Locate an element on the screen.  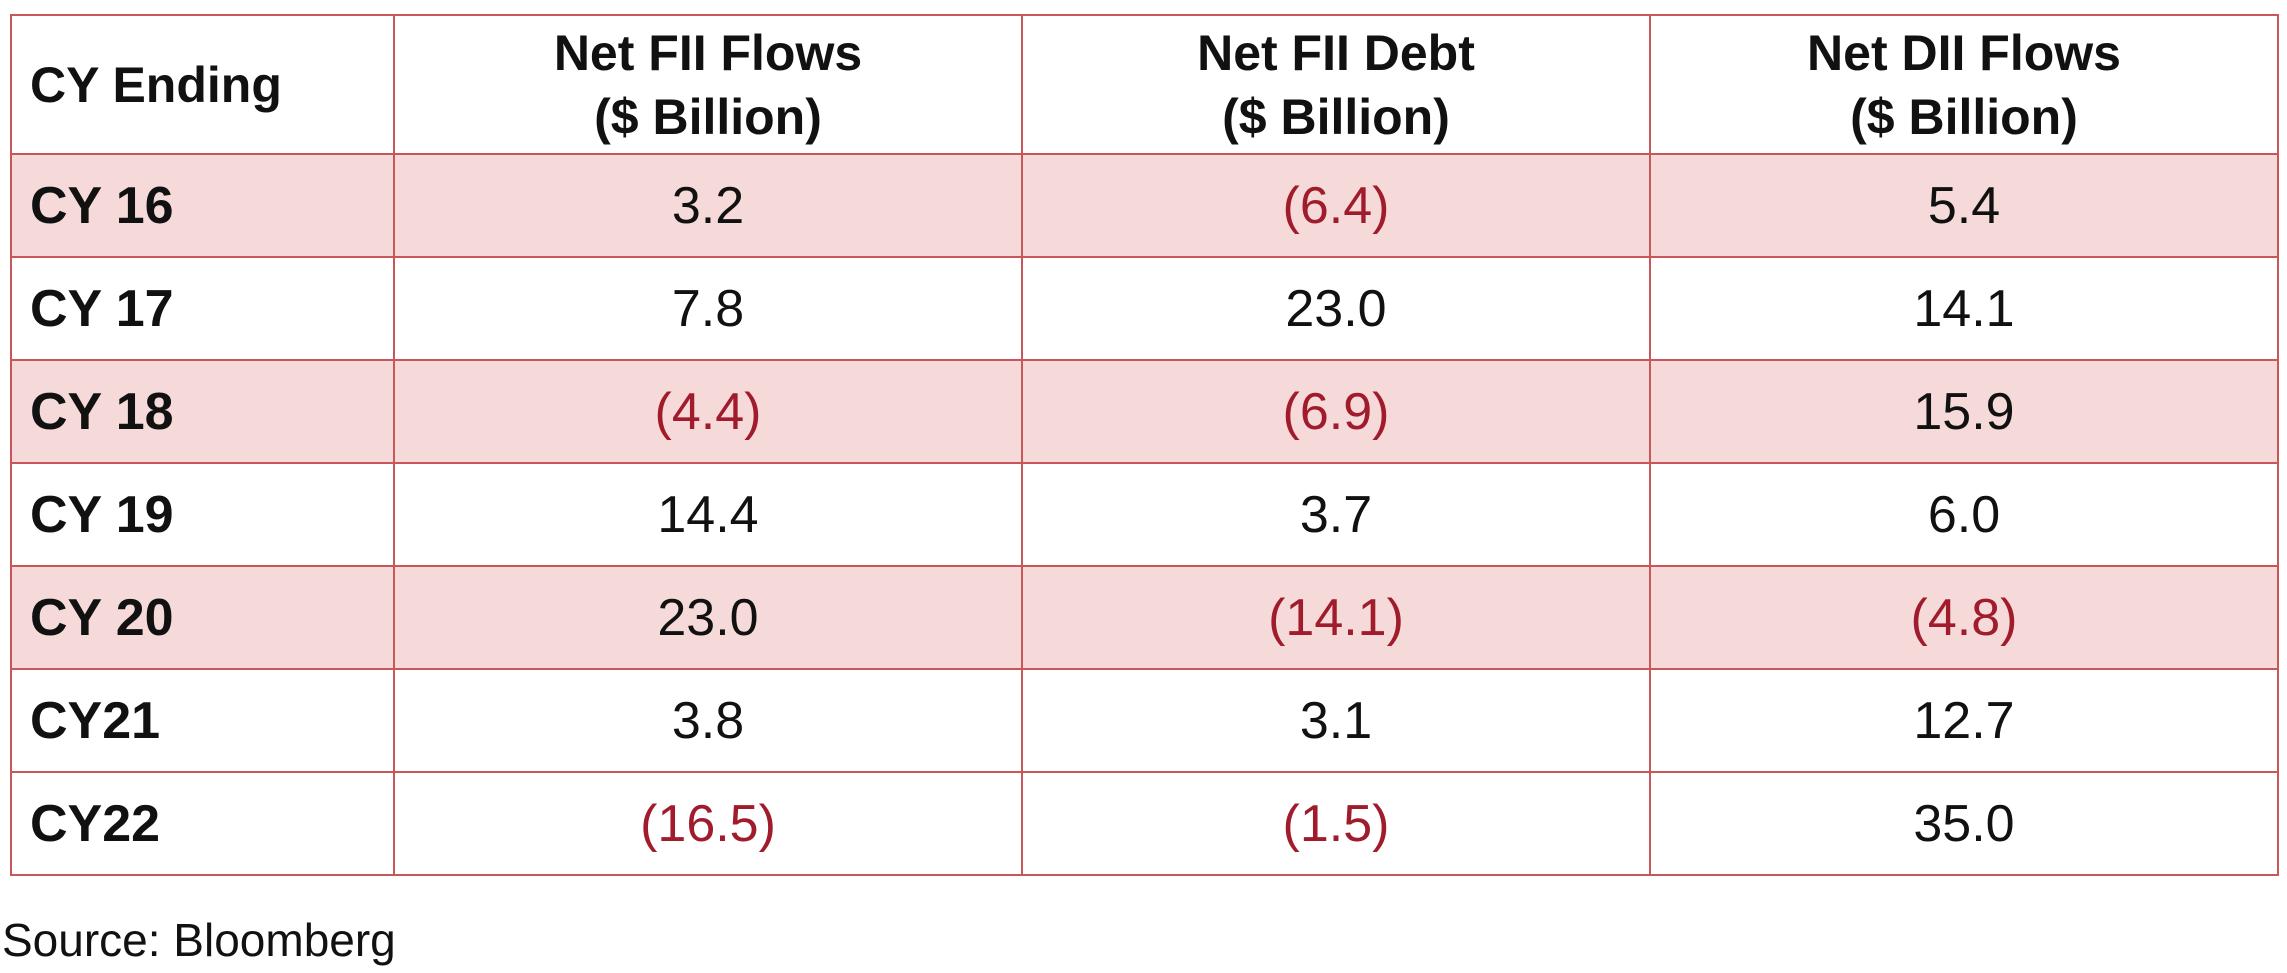
header-net-dii-flows: Net DII Flows ($ Billion) is located at coordinates (1964, 84).